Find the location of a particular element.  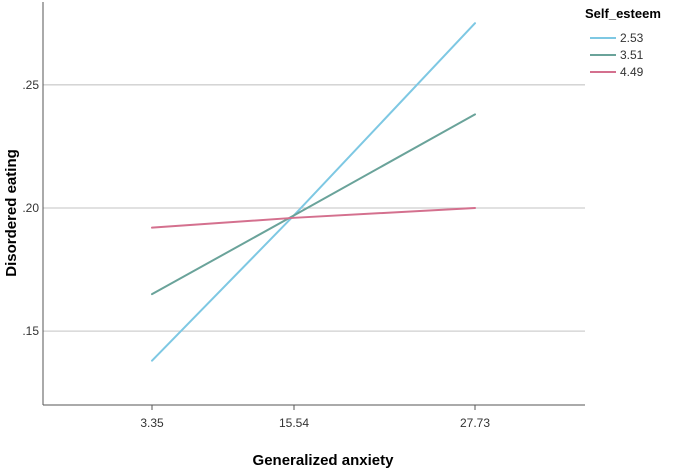

x-axis-title: Generalized anxiety is located at coordinates (324, 460).